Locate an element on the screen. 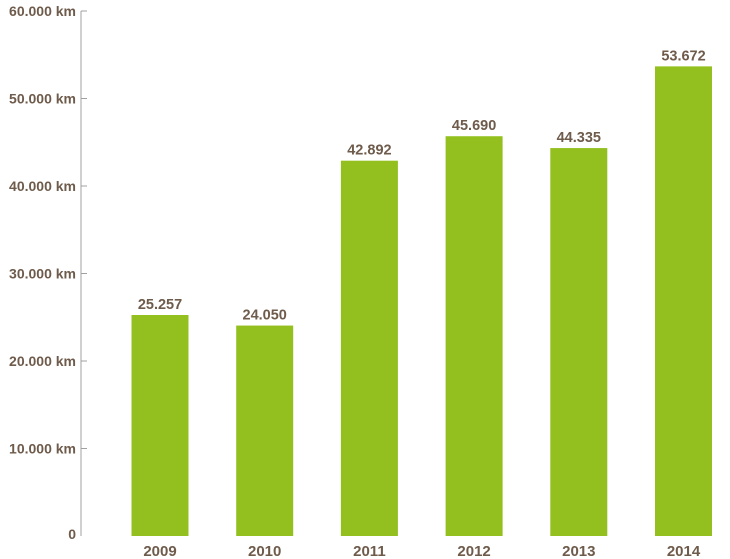 The width and height of the screenshot is (730, 559). y-tick-label: 50.000 km is located at coordinates (42, 99).